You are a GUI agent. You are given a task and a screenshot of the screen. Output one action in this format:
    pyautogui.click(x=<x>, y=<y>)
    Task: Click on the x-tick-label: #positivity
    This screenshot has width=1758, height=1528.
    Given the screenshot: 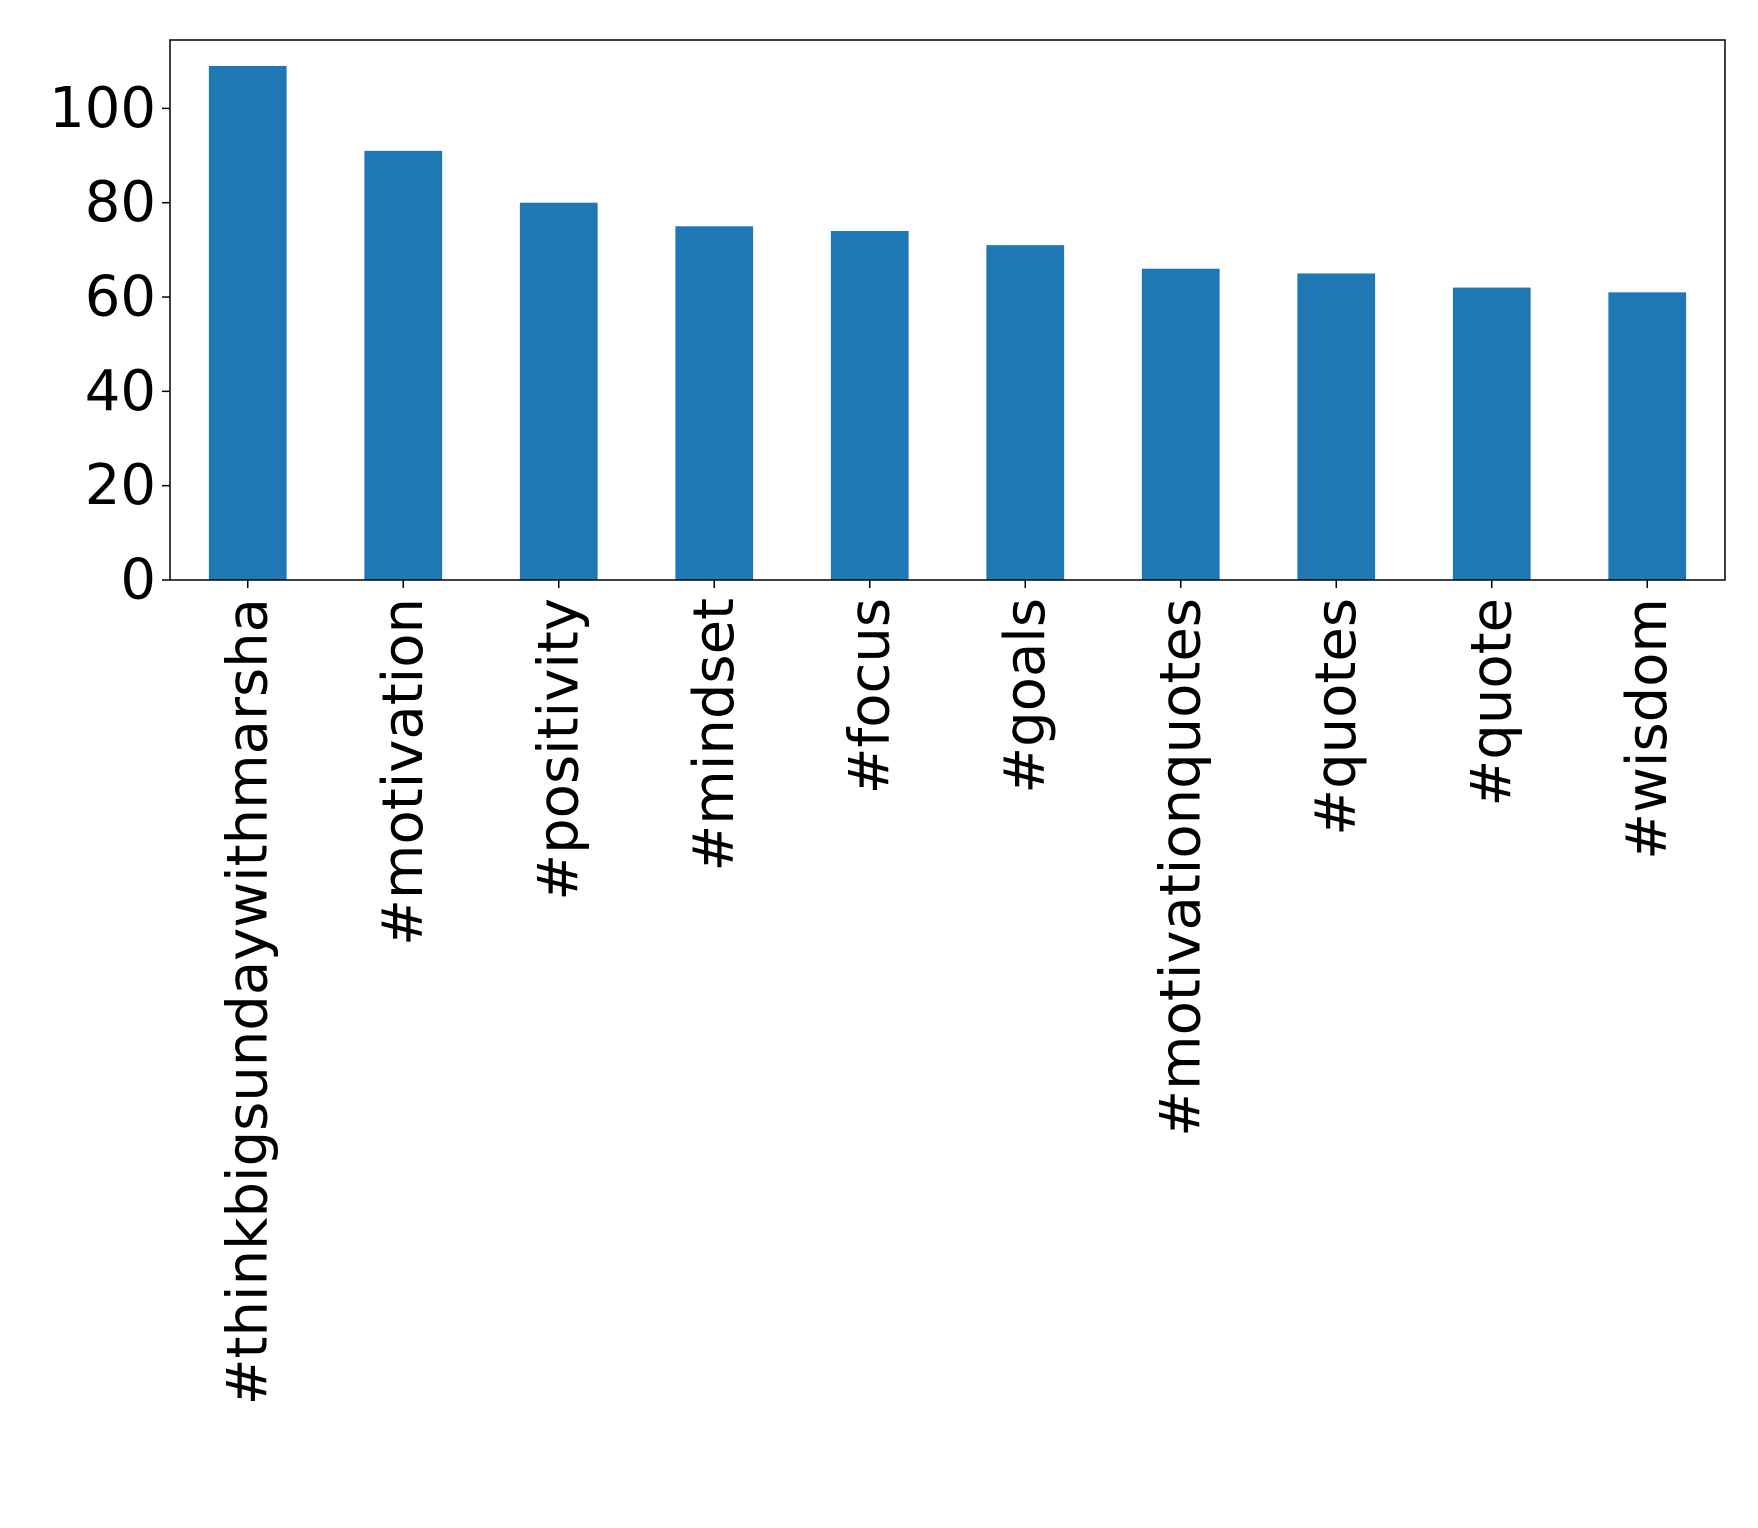 What is the action you would take?
    pyautogui.click(x=558, y=749)
    